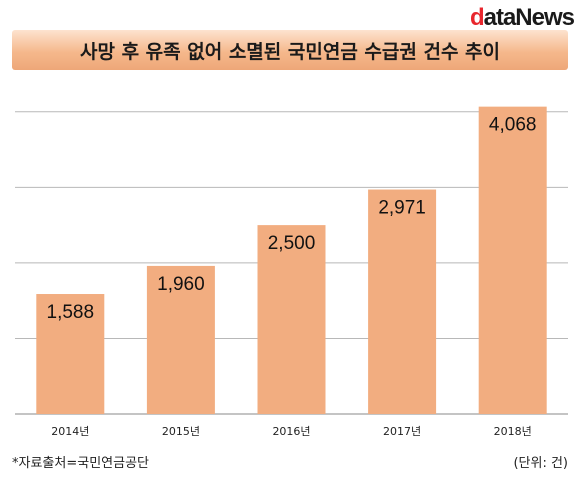  What do you see at coordinates (513, 431) in the screenshot?
I see `x-tick-label: 2018년` at bounding box center [513, 431].